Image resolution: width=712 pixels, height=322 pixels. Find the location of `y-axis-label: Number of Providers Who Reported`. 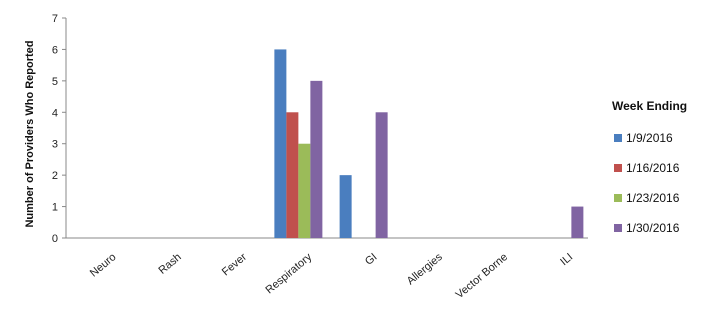

y-axis-label: Number of Providers Who Reported is located at coordinates (30, 133).